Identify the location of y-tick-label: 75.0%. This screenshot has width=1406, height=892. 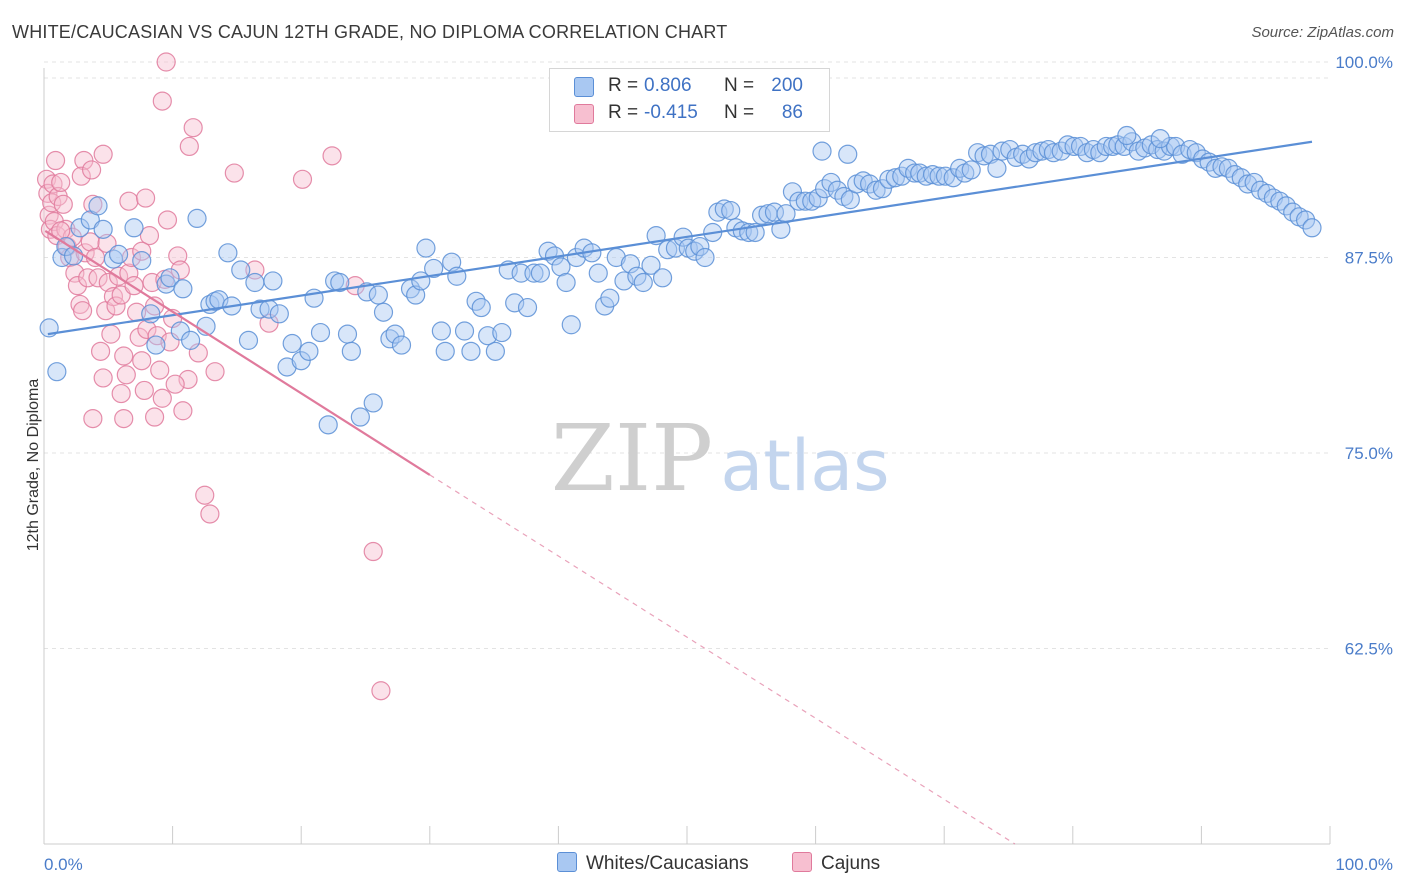
(1369, 453).